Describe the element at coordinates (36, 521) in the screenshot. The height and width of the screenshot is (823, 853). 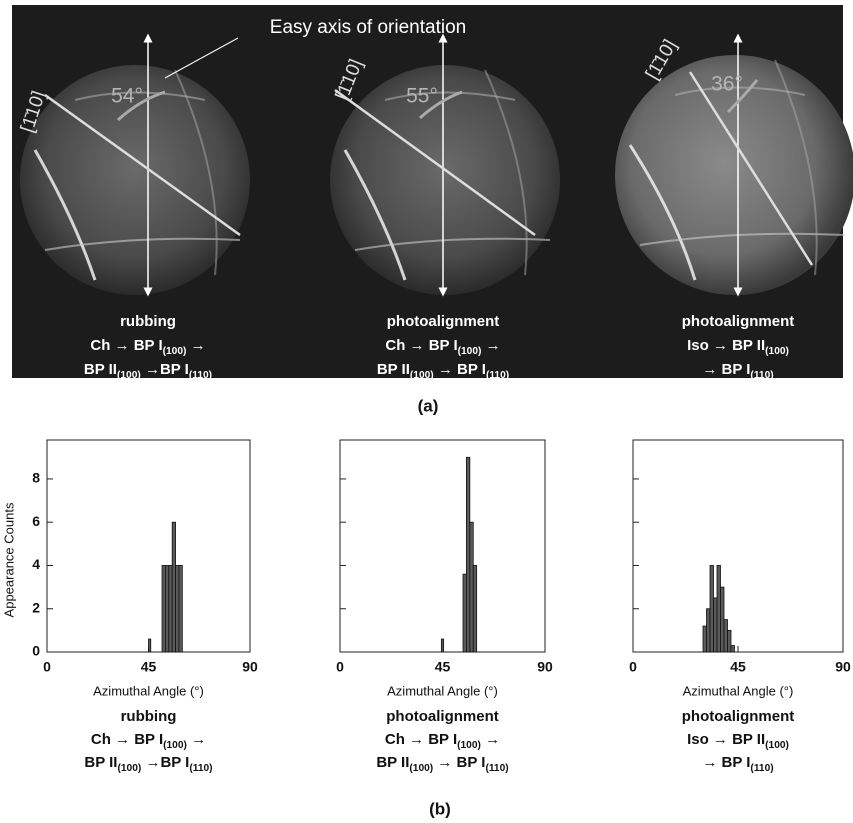
I see `y-tick-label: 6` at that location.